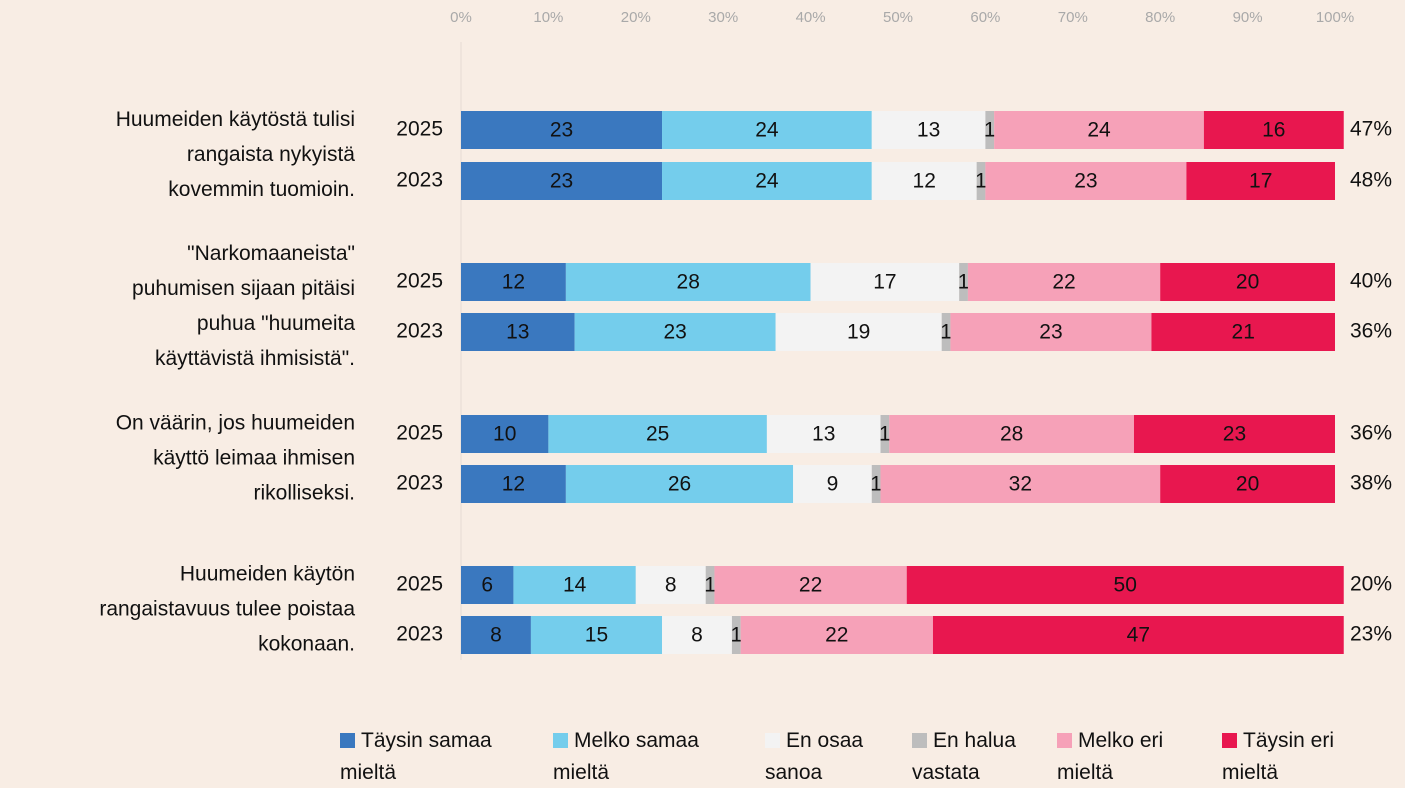  What do you see at coordinates (1160, 17) in the screenshot?
I see `x-tick-label: 80%` at bounding box center [1160, 17].